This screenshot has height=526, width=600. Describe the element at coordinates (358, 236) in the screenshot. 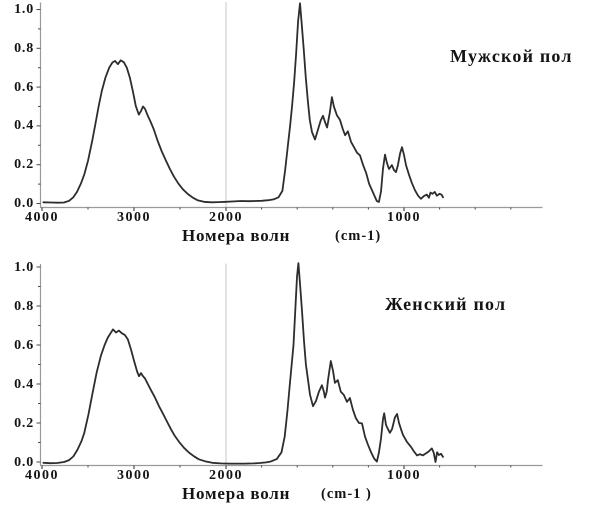

I see `x-axis-unit-top: (cm-1)` at that location.